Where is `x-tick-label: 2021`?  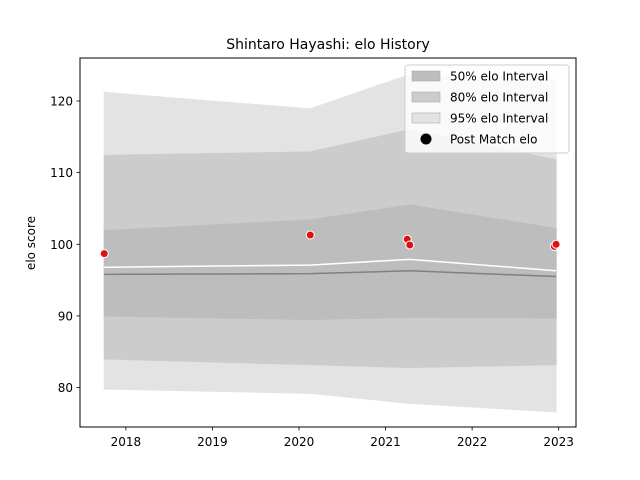
x-tick-label: 2021 is located at coordinates (385, 442).